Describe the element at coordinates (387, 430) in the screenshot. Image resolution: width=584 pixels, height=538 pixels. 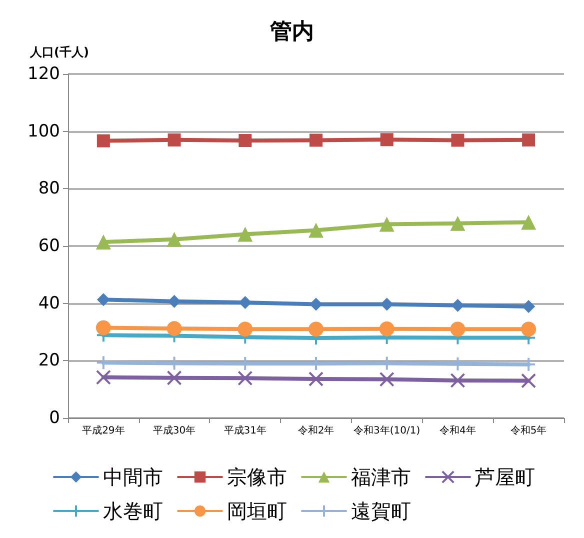
I see `x-tick-label: 令和3年(10/1)` at that location.